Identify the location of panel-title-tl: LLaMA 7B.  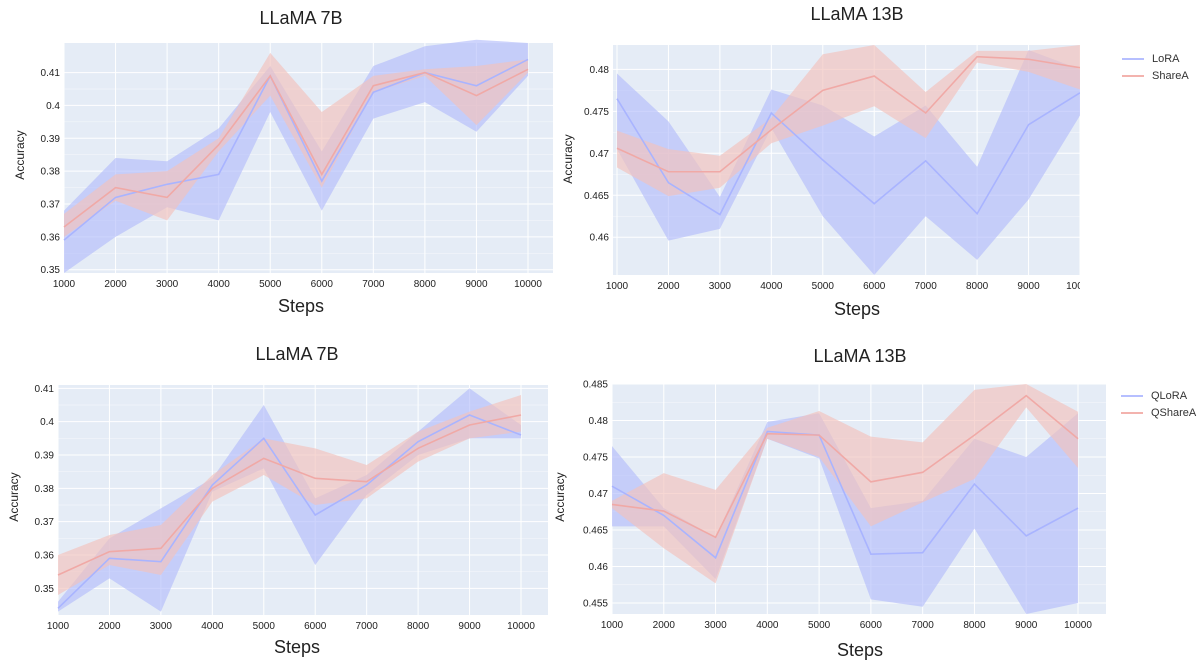
(301, 18).